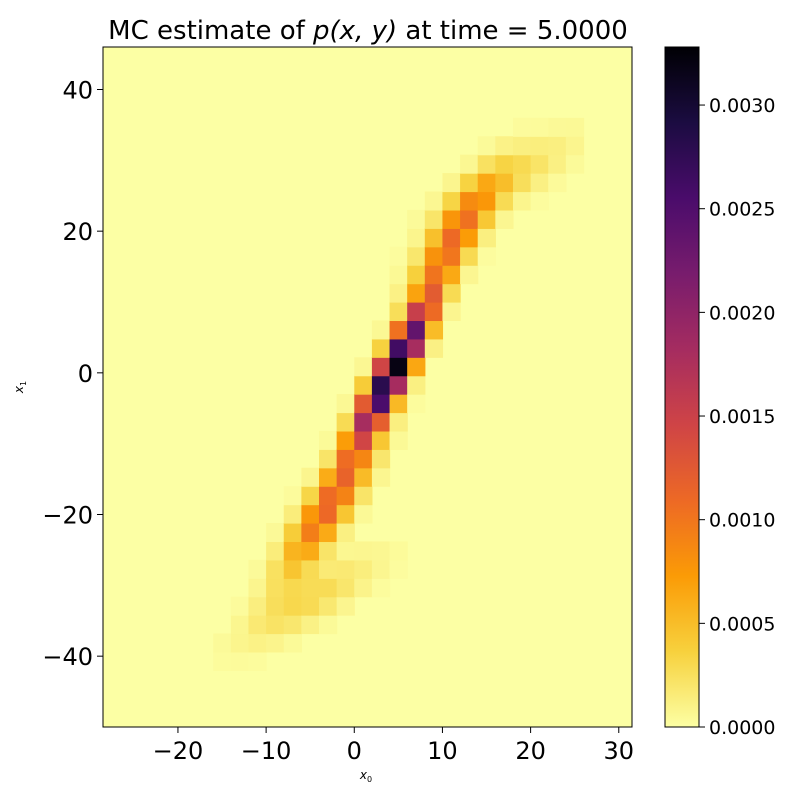 This screenshot has width=800, height=800. Describe the element at coordinates (354, 31) in the screenshot. I see `chart-title-math: p(x, y)` at that location.